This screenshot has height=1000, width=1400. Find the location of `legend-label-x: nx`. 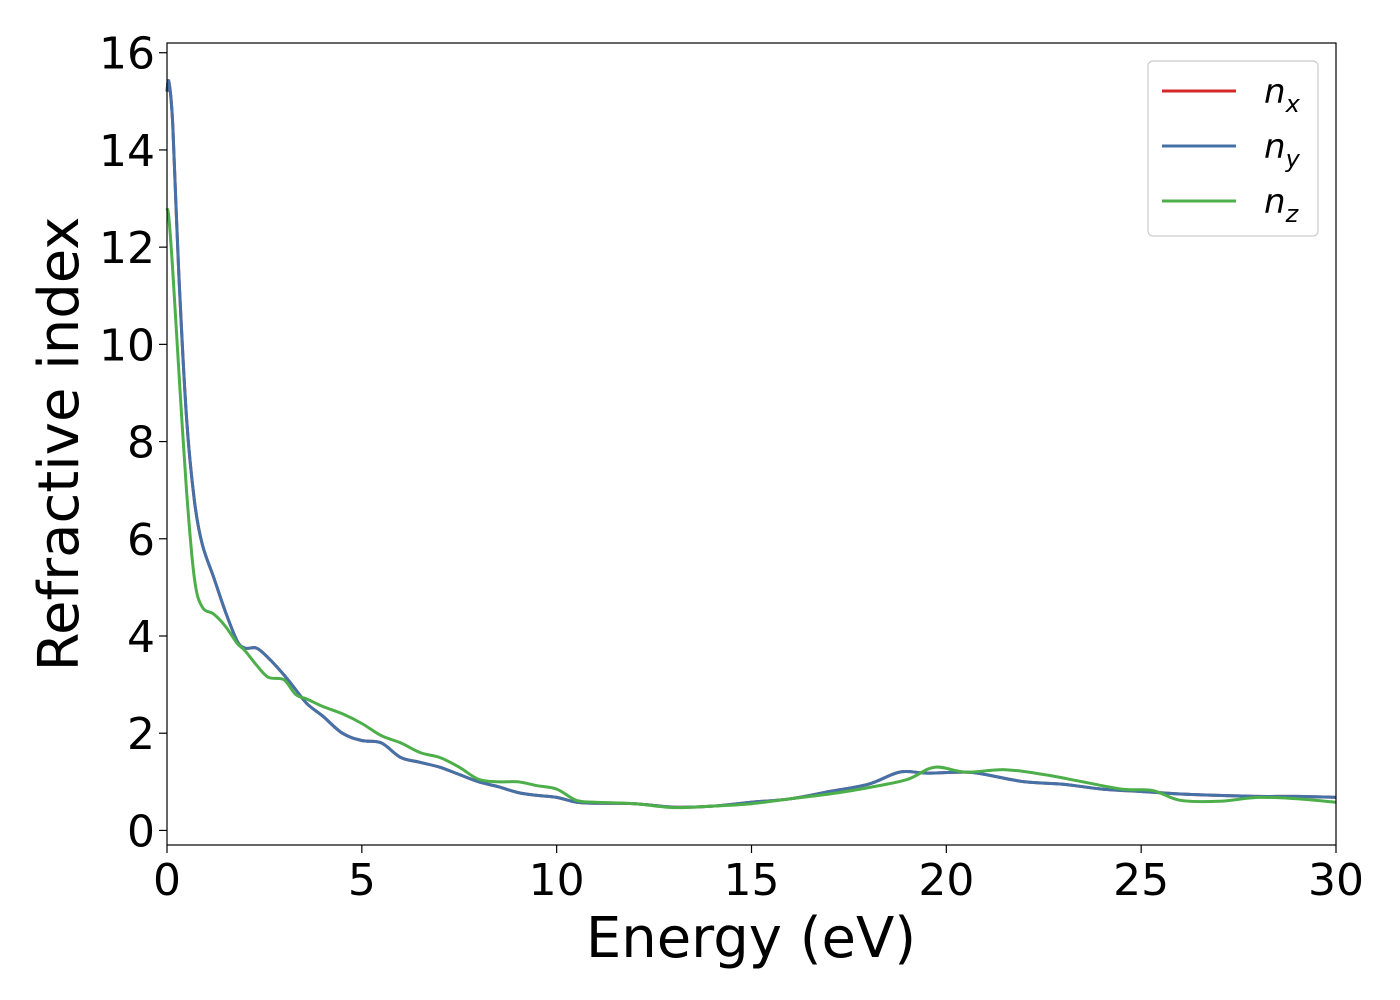

legend-label-x: nx is located at coordinates (1282, 95).